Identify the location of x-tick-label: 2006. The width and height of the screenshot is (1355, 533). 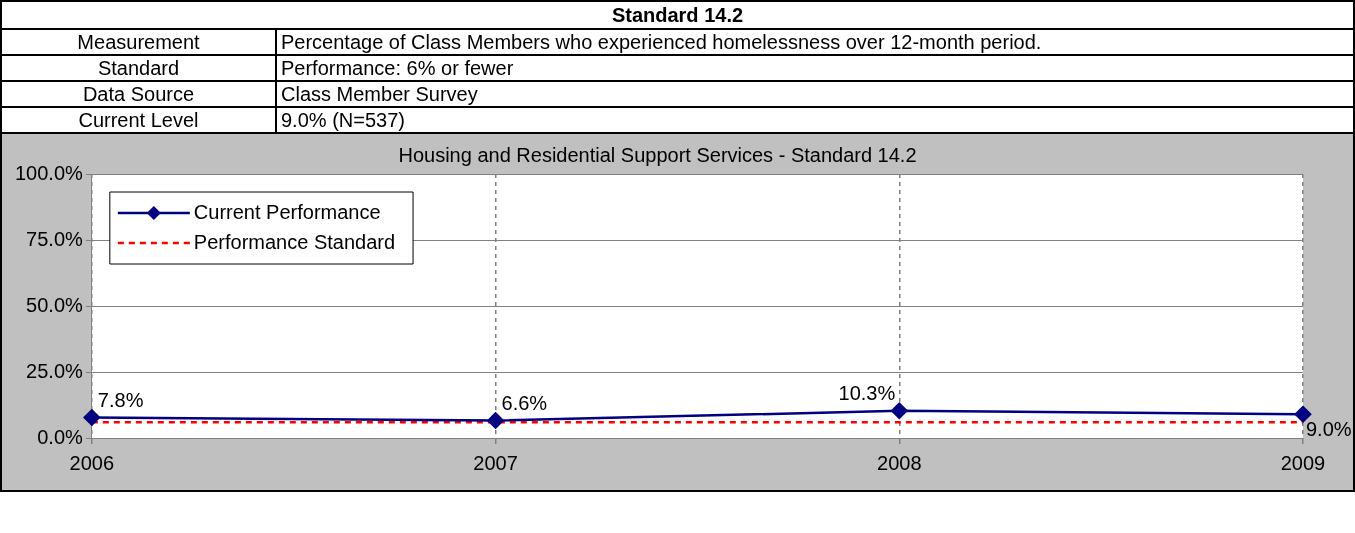
(92, 462).